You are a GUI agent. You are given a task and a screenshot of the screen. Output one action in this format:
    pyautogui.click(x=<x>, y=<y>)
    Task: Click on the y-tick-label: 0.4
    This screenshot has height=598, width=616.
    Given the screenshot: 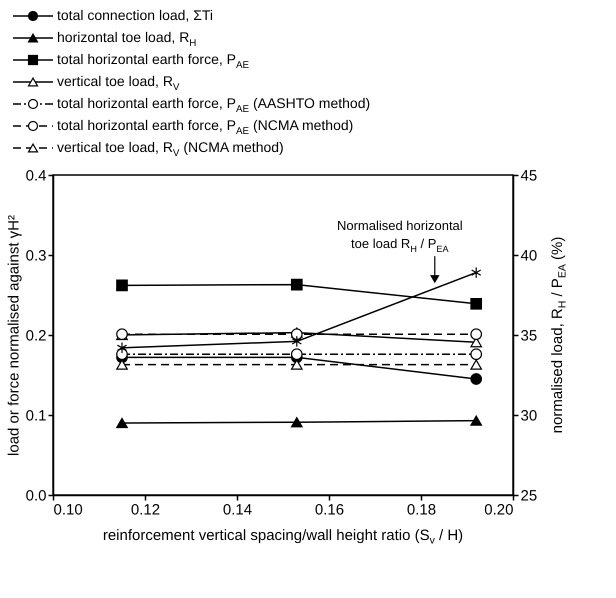 What is the action you would take?
    pyautogui.click(x=36, y=176)
    